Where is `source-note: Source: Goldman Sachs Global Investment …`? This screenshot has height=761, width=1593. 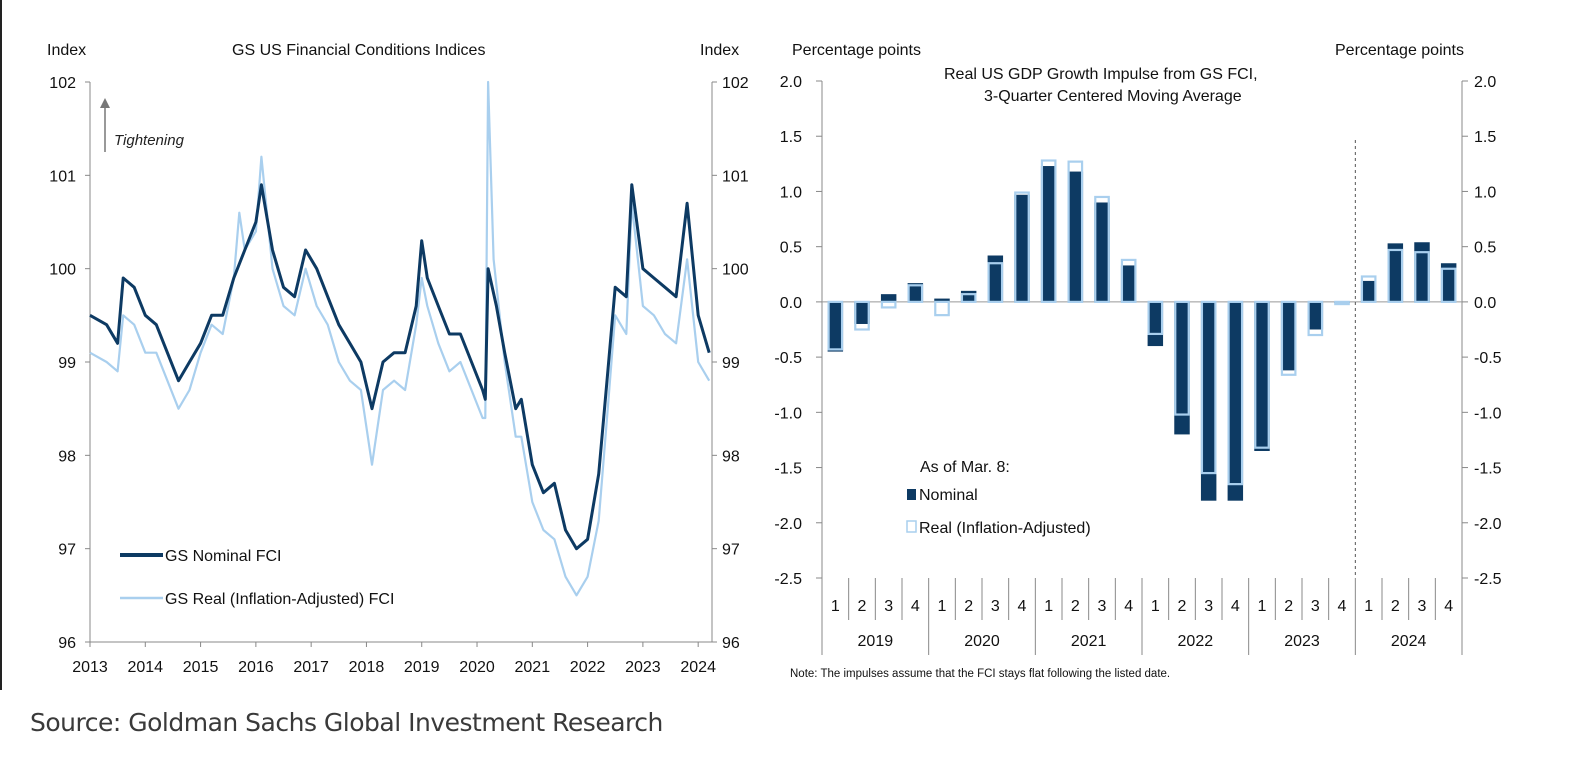 source-note: Source: Goldman Sachs Global Investment … is located at coordinates (346, 722).